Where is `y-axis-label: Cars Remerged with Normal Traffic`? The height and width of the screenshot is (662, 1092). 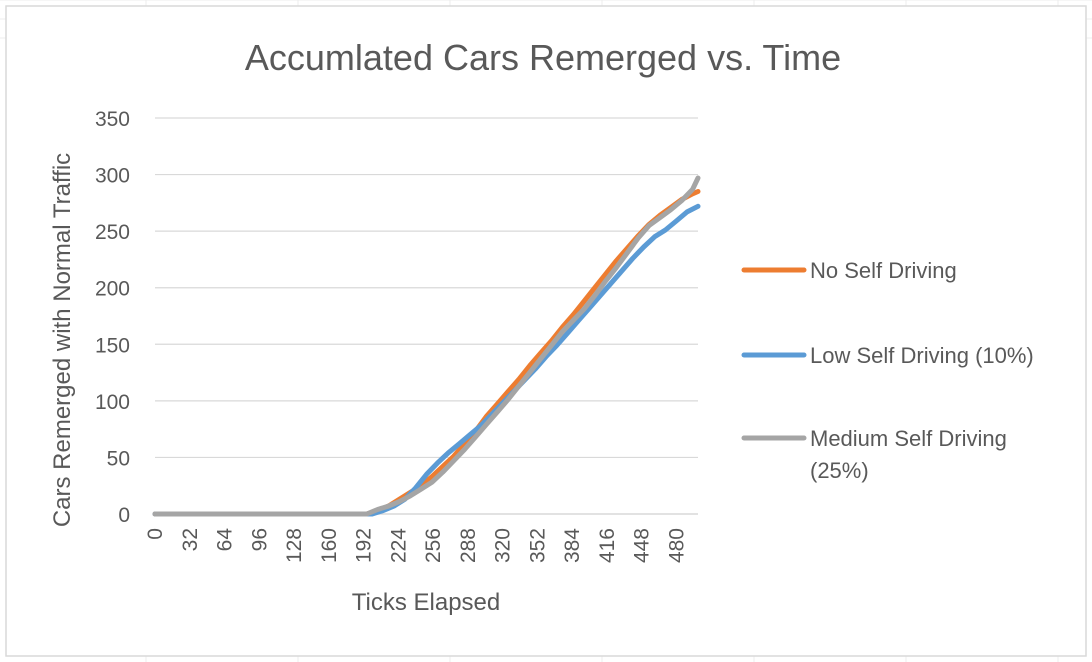
y-axis-label: Cars Remerged with Normal Traffic is located at coordinates (62, 340).